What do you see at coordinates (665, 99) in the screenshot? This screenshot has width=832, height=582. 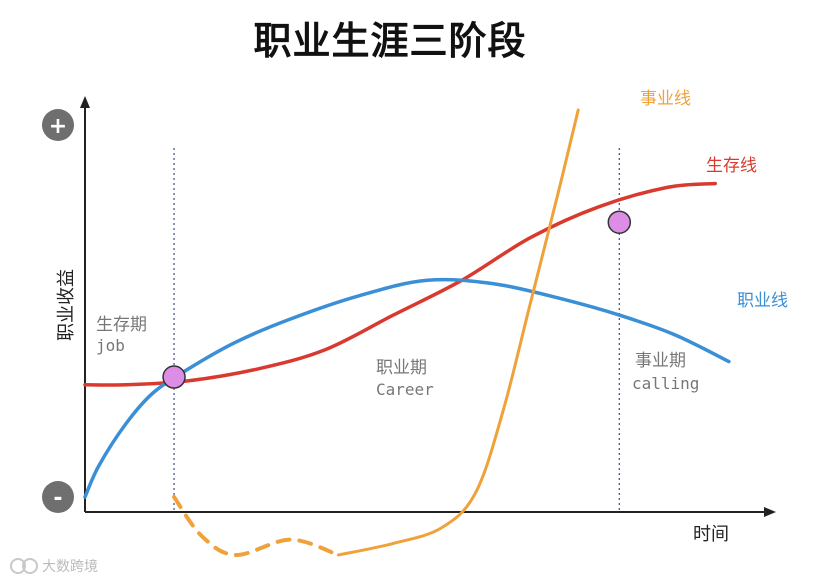 I see `series-label-calling: 事业线` at bounding box center [665, 99].